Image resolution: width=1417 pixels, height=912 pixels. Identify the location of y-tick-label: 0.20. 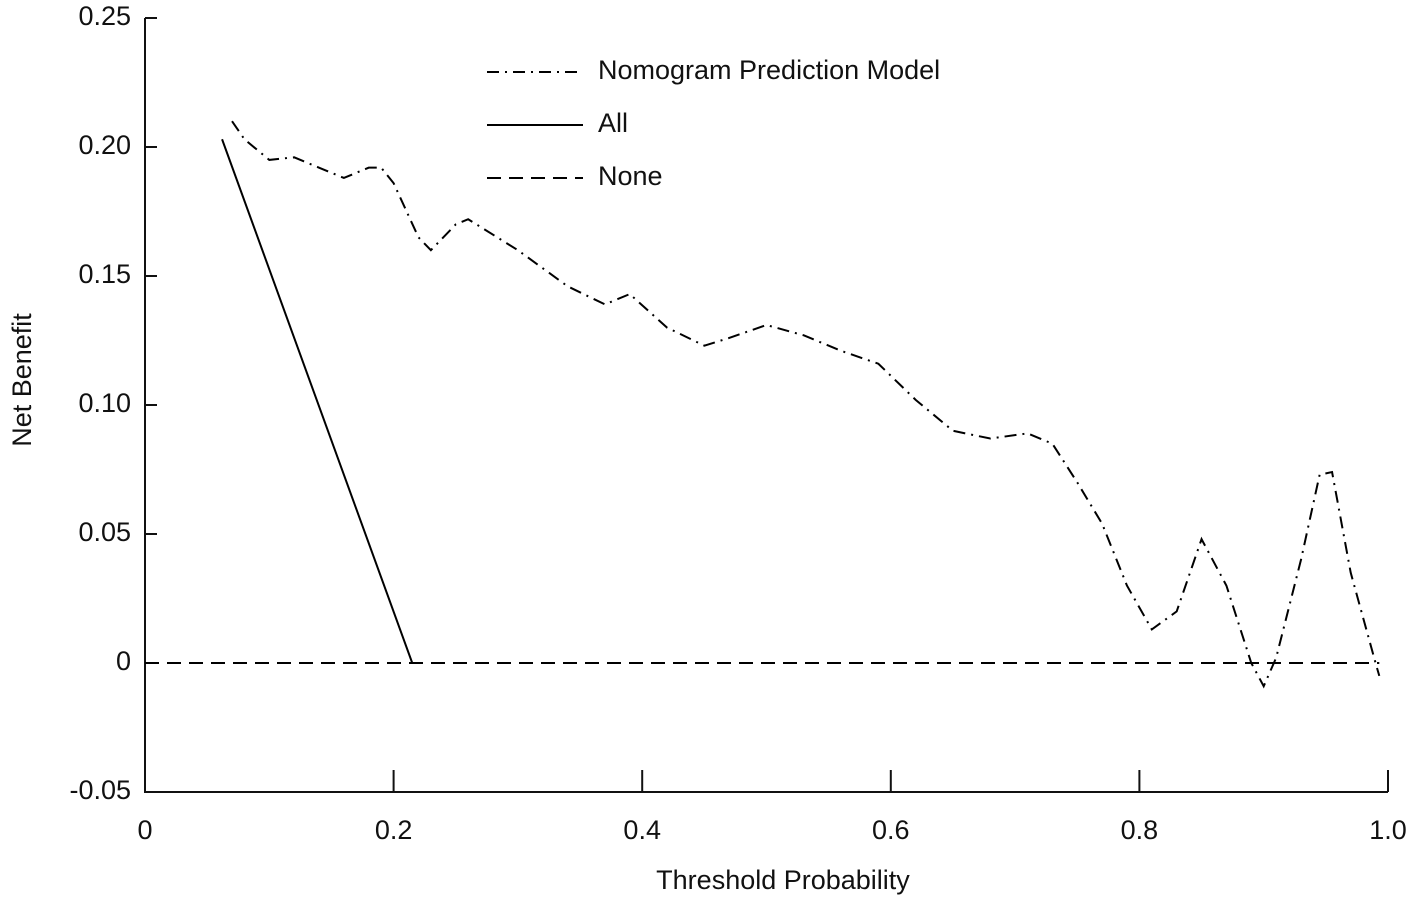
(104, 145).